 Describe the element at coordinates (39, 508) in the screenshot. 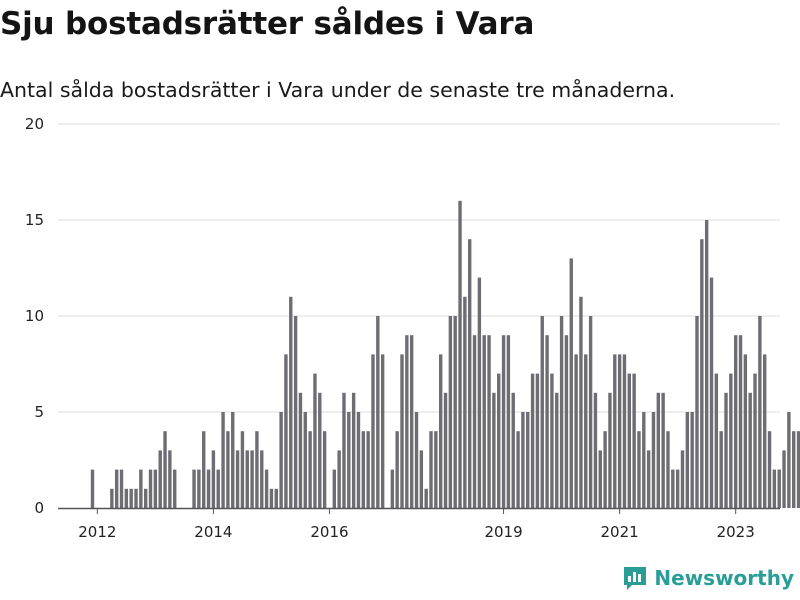

I see `y-tick-label: 0` at that location.